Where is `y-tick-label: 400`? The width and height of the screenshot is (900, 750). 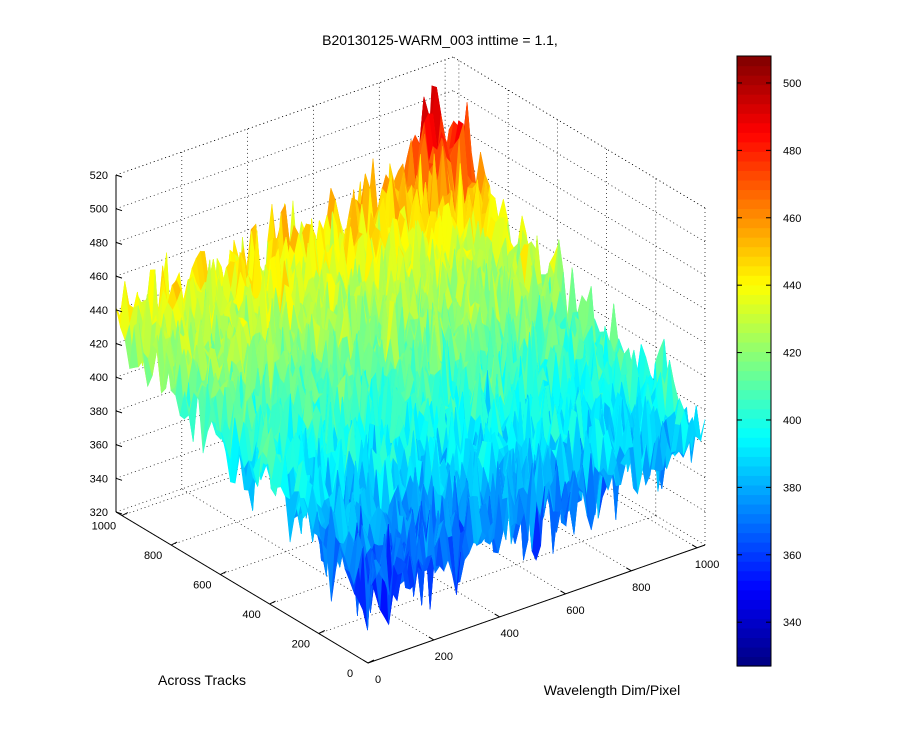
y-tick-label: 400 is located at coordinates (251, 615).